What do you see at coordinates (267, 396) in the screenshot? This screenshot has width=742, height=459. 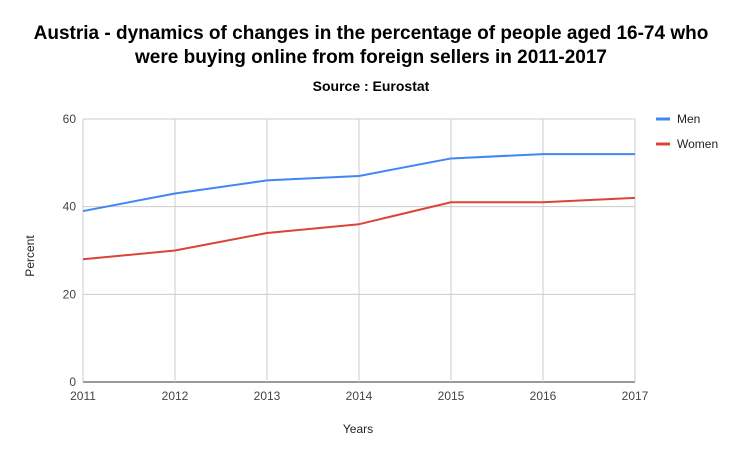 I see `x-tick-label: 2013` at bounding box center [267, 396].